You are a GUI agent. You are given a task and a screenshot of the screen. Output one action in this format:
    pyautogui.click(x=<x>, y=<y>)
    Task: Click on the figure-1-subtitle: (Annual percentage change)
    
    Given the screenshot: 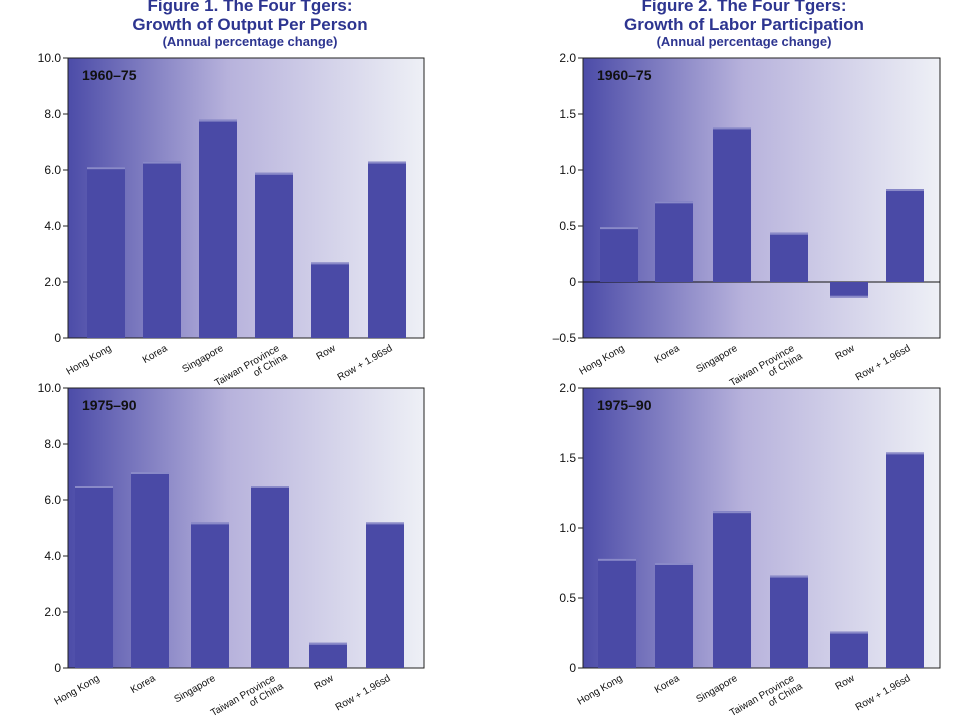 What is the action you would take?
    pyautogui.click(x=250, y=41)
    